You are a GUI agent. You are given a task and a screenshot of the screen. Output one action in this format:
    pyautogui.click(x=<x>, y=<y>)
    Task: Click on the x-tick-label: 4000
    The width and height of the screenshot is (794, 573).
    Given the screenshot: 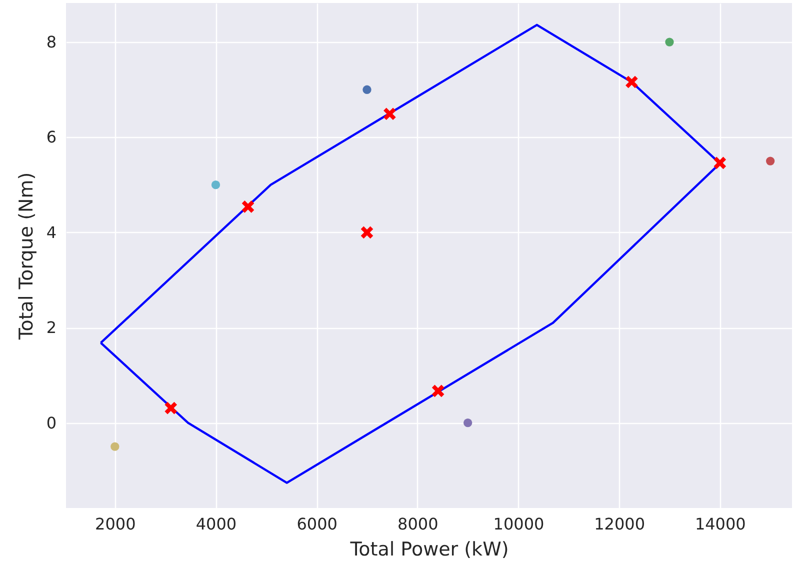 What is the action you would take?
    pyautogui.click(x=216, y=524)
    